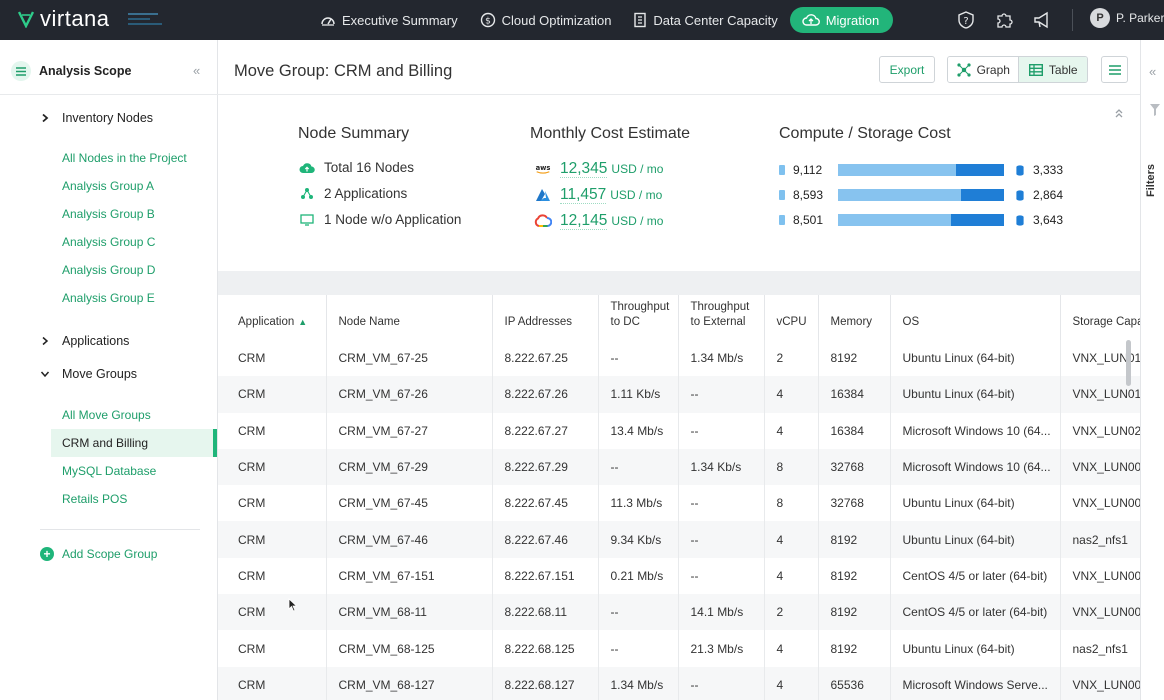 The height and width of the screenshot is (700, 1164). I want to click on column-label: Throughput to External, so click(720, 314).